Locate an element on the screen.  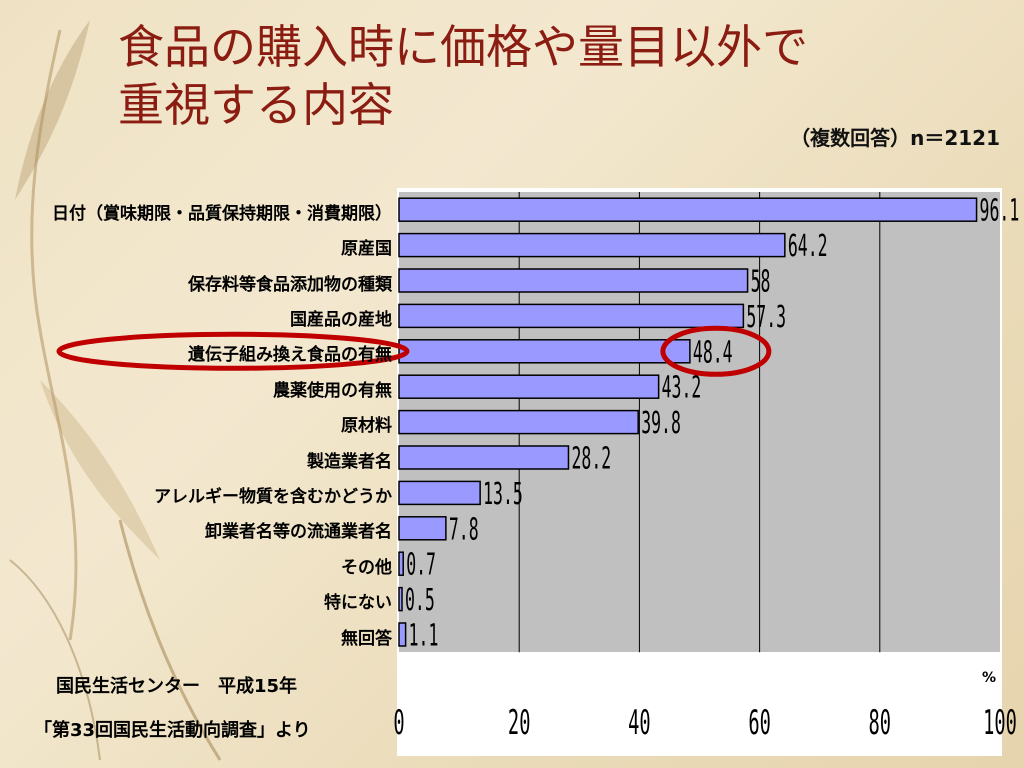
respondent-note: （複数回答）n＝2121 is located at coordinates (895, 138).